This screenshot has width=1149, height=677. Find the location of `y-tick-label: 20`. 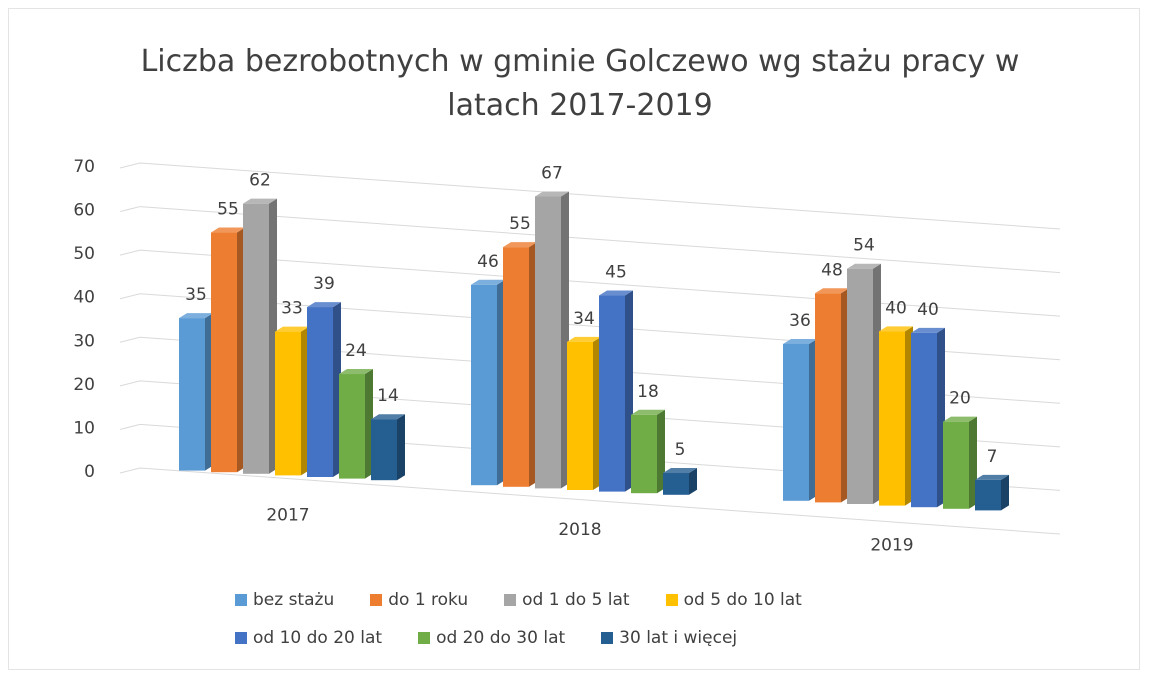

y-tick-label: 20 is located at coordinates (84, 385).